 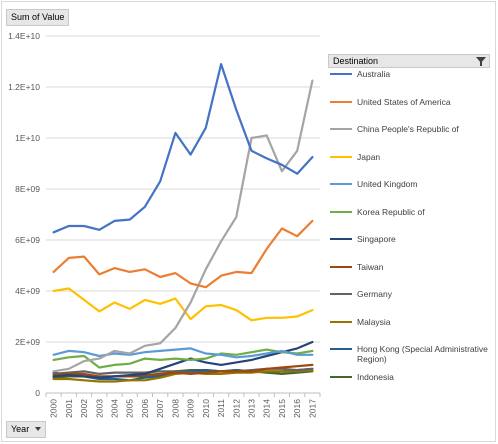 What do you see at coordinates (54, 408) in the screenshot?
I see `x-tick-label: 2000` at bounding box center [54, 408].